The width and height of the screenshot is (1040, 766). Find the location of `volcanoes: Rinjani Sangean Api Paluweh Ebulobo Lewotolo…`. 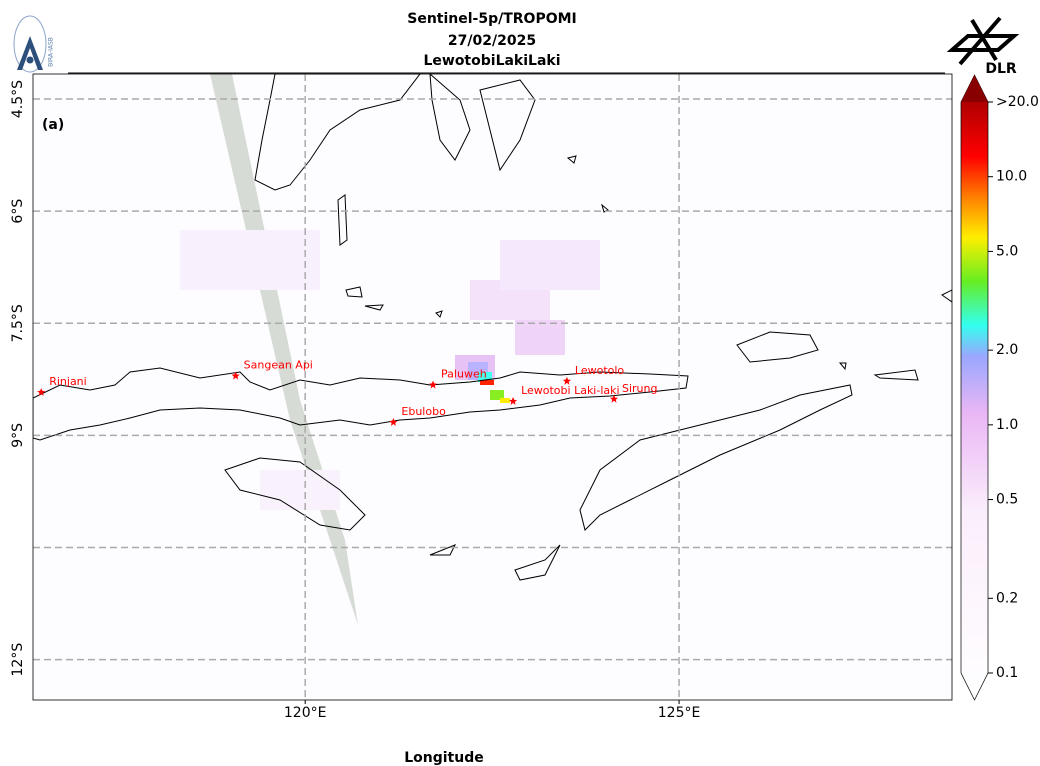

volcanoes: Rinjani Sangean Api Paluweh Ebulobo Lewotolo… is located at coordinates (347, 392).